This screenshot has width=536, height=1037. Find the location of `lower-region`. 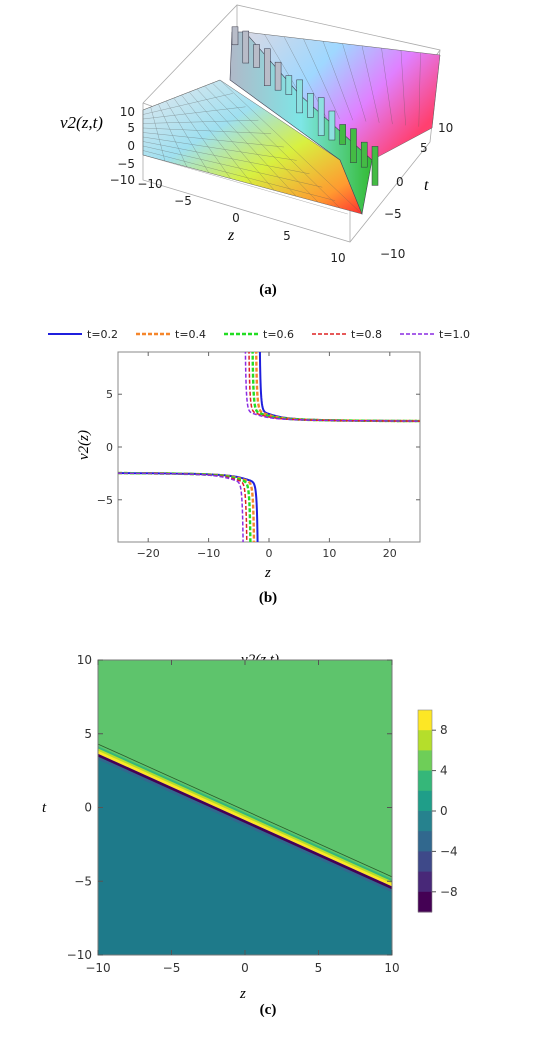

lower-region is located at coordinates (245, 856).